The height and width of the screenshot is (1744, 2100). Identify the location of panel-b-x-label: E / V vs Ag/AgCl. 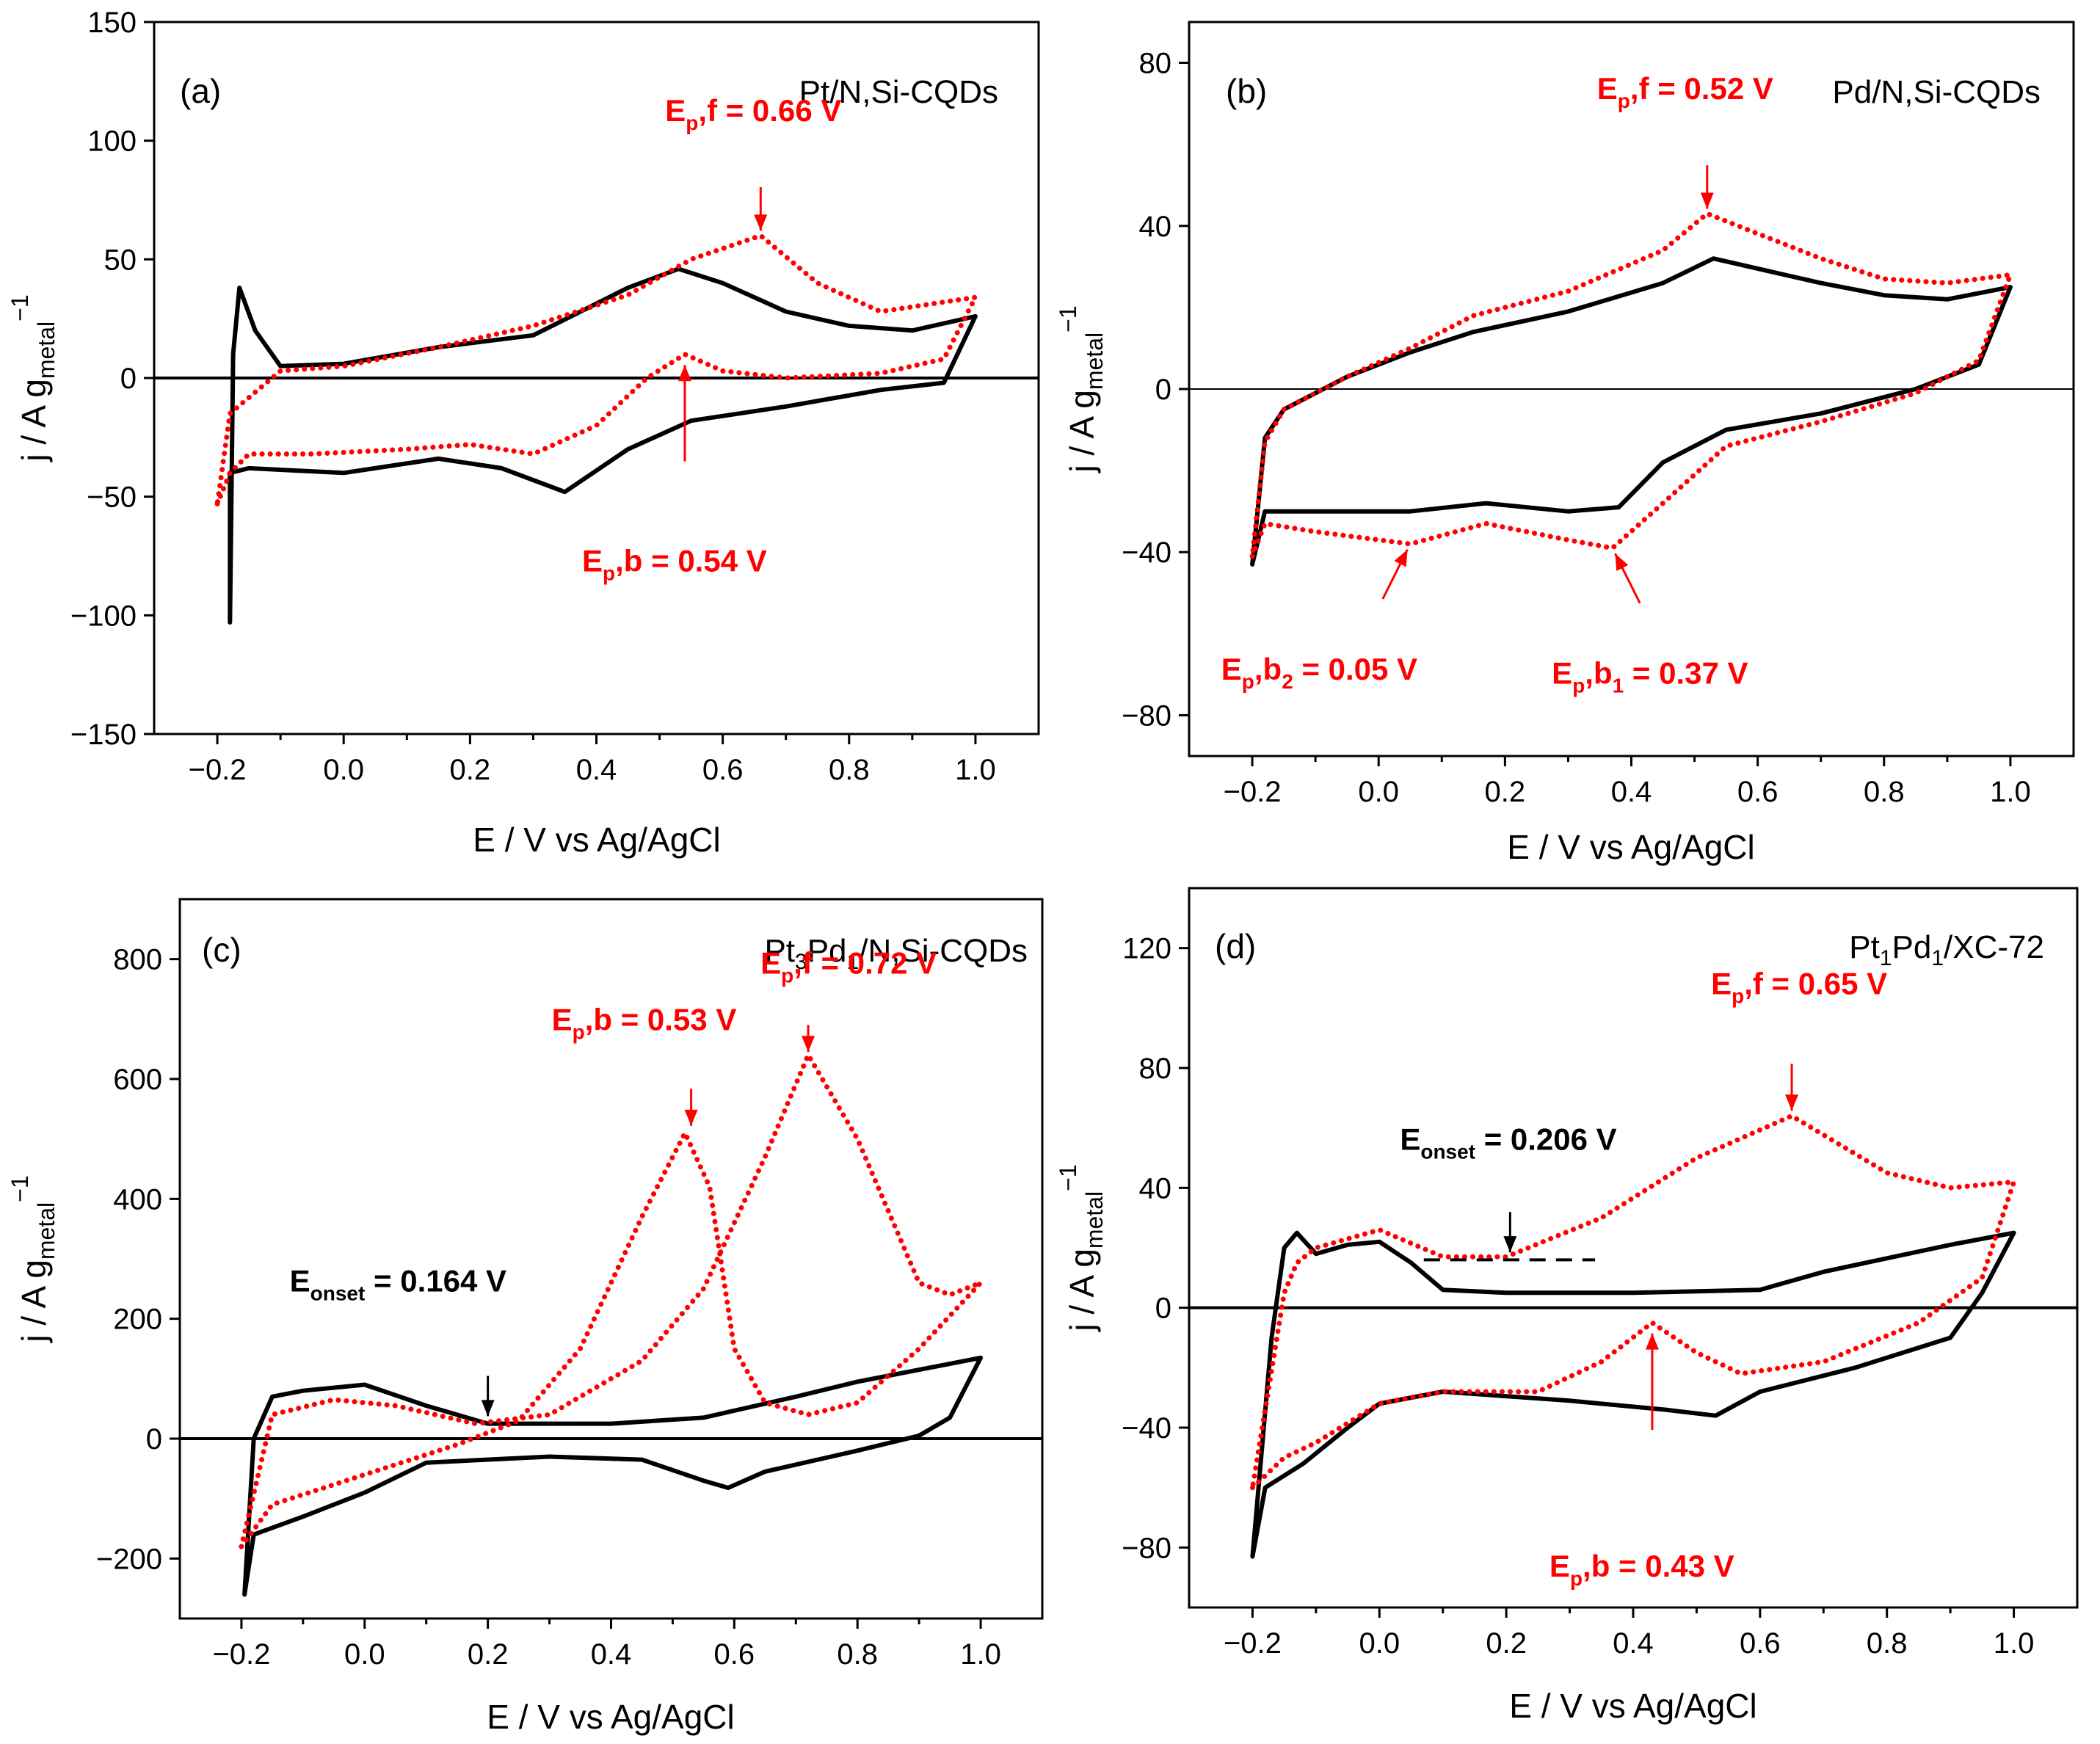
(1631, 847).